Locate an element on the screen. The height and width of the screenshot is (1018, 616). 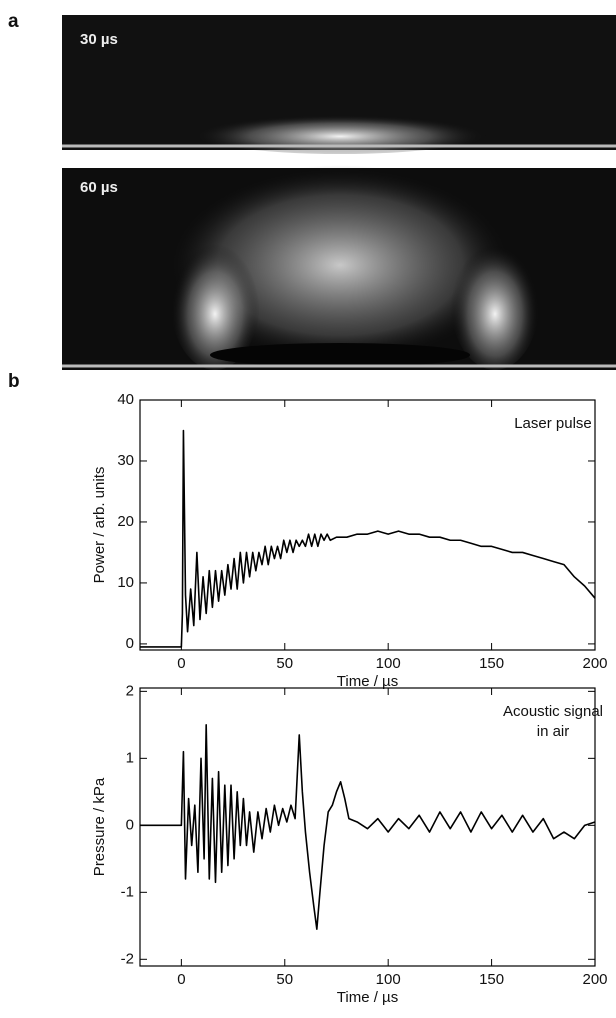
data-line is located at coordinates (368, 827).